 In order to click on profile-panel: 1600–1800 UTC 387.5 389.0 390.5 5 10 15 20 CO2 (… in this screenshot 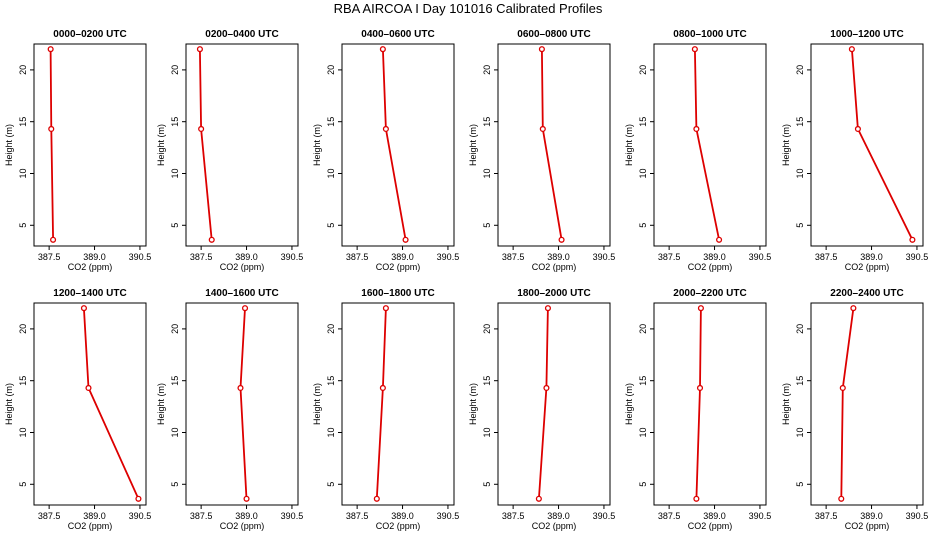, I will do `click(385, 409)`.